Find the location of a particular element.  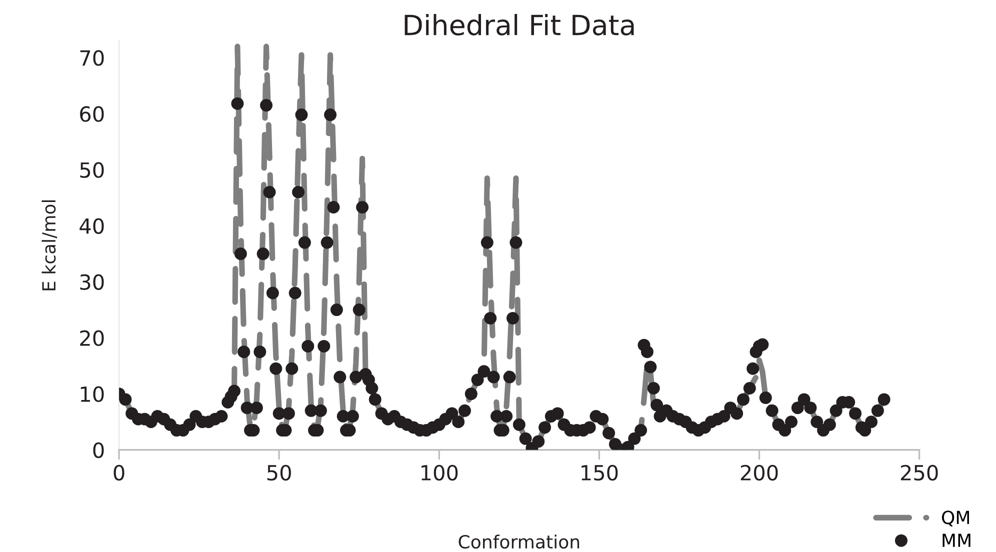

x-tick-label: 150 is located at coordinates (600, 472).